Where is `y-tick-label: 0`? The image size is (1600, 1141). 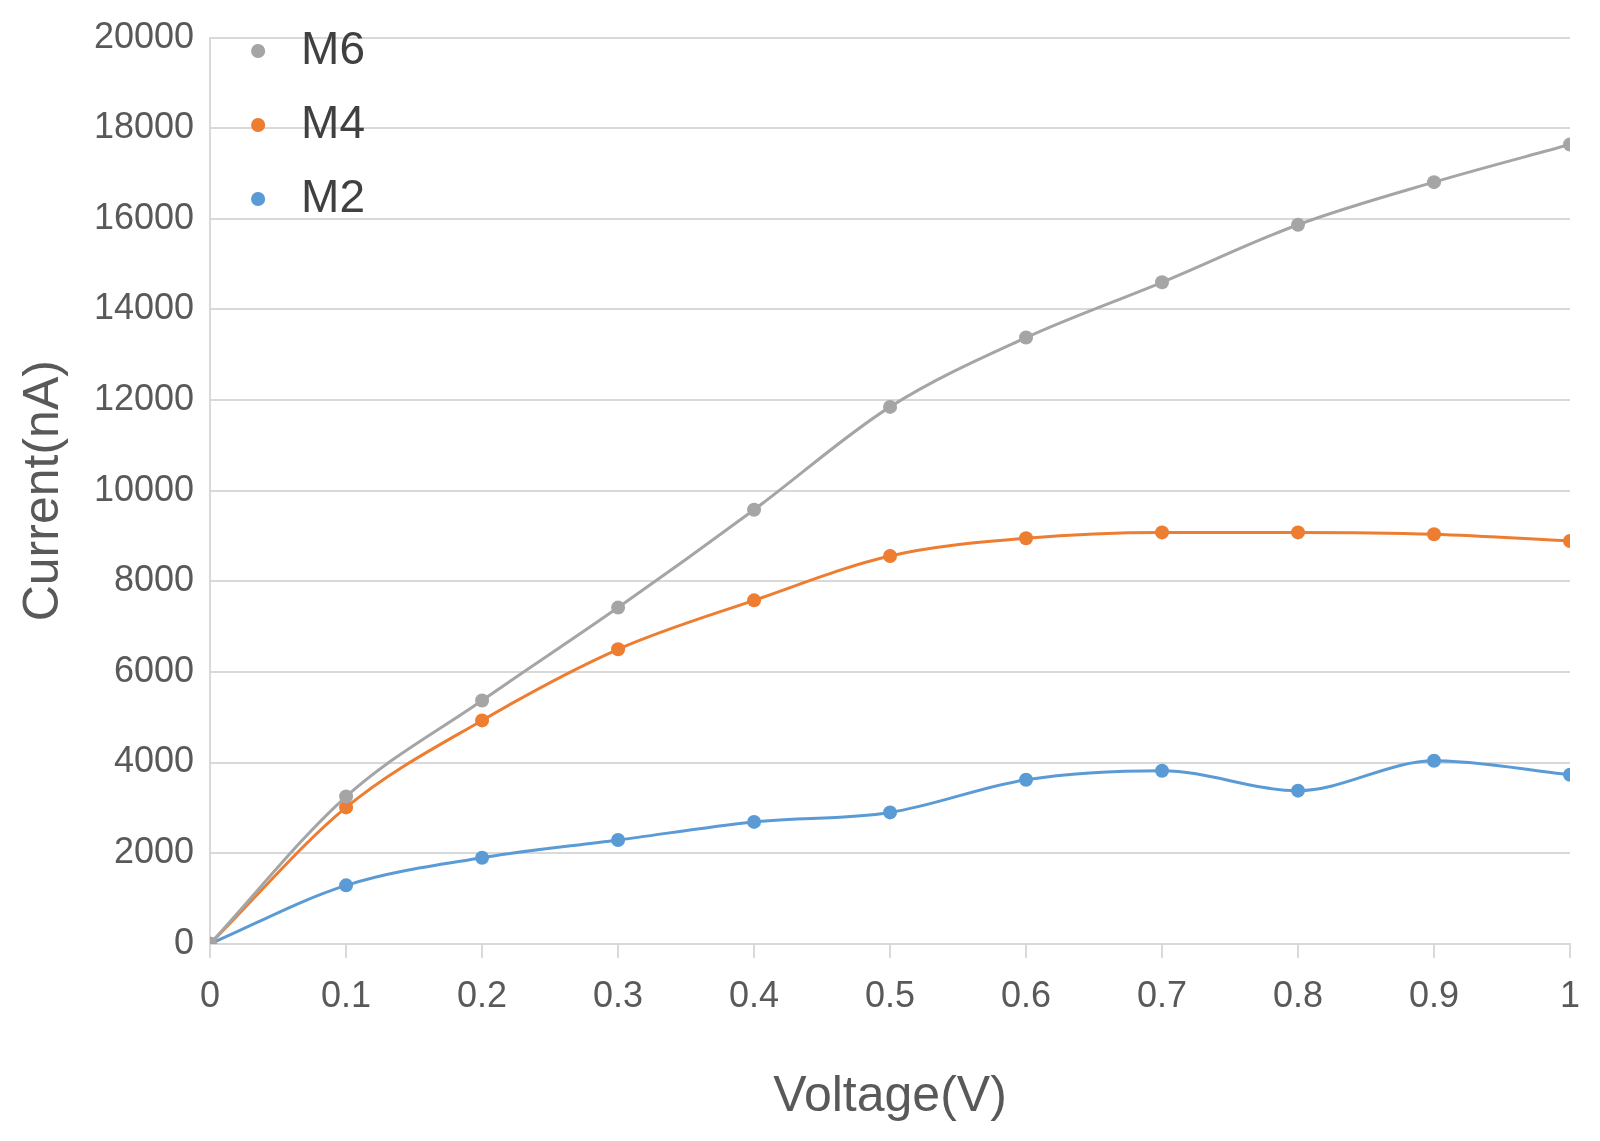 y-tick-label: 0 is located at coordinates (184, 941).